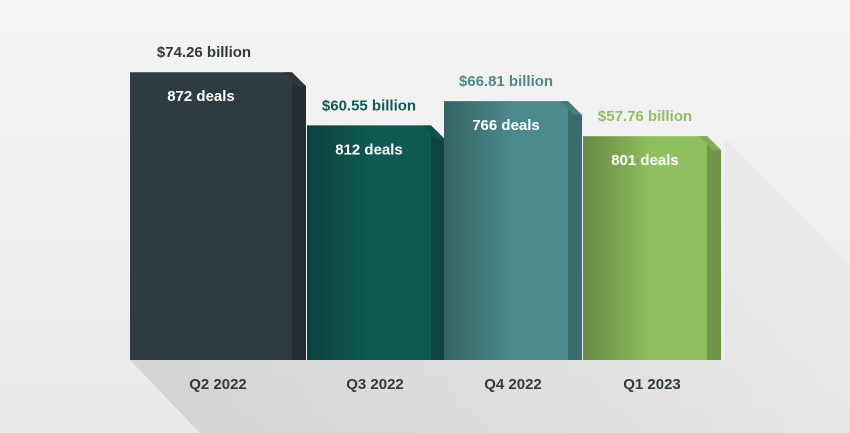 This screenshot has height=433, width=850. What do you see at coordinates (645, 160) in the screenshot?
I see `deals-label-3: 801 deals` at bounding box center [645, 160].